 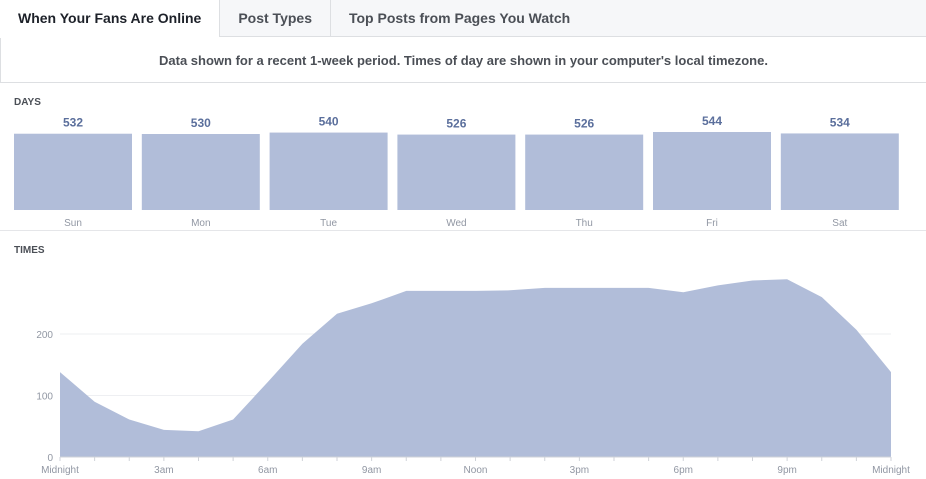 What do you see at coordinates (712, 171) in the screenshot?
I see `day-bar-fri` at bounding box center [712, 171].